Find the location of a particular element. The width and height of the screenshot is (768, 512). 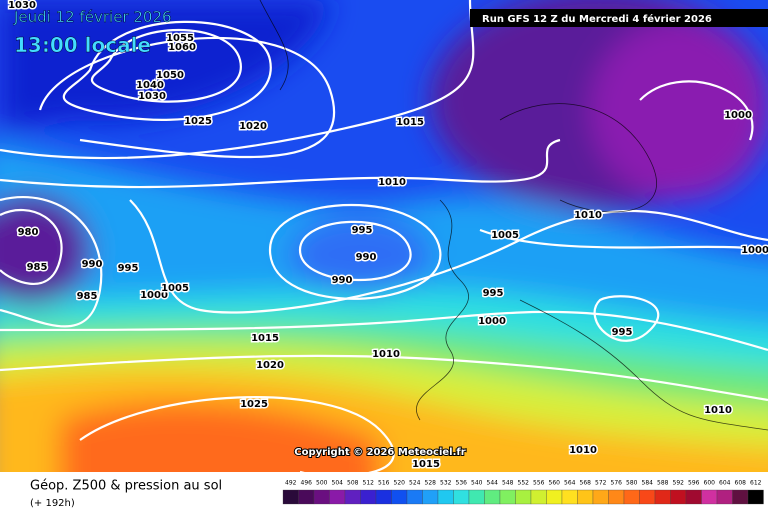

scale-label: 568 is located at coordinates (586, 483).